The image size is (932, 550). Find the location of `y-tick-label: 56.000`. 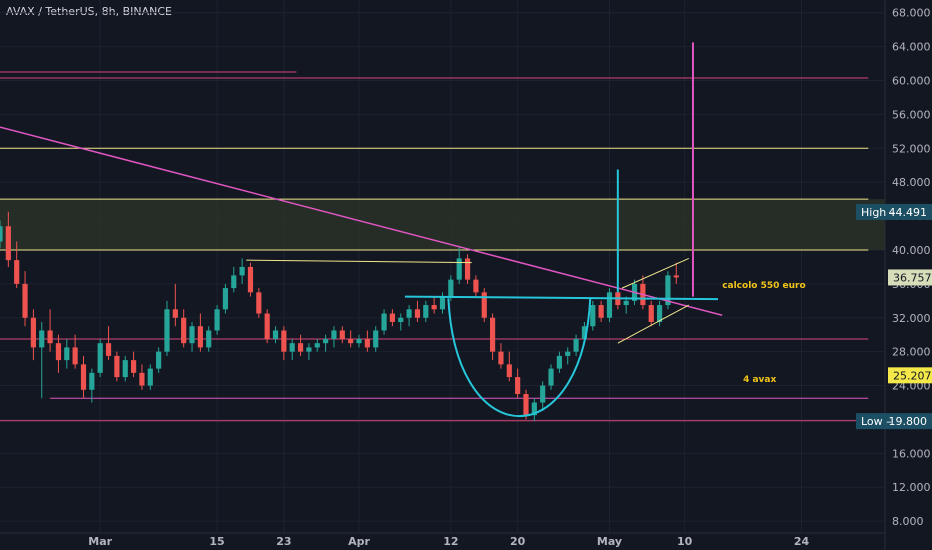

y-tick-label: 56.000 is located at coordinates (911, 114).